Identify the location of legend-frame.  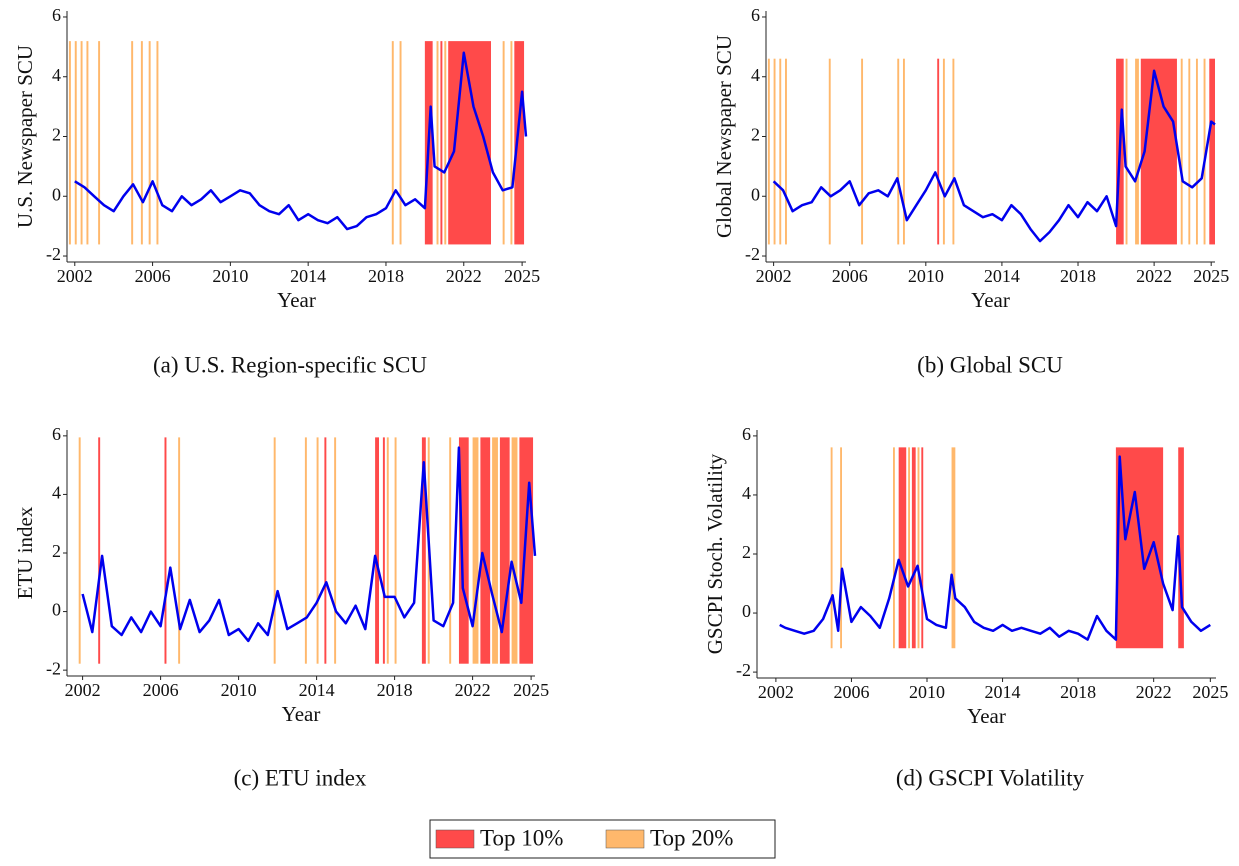
(602, 839).